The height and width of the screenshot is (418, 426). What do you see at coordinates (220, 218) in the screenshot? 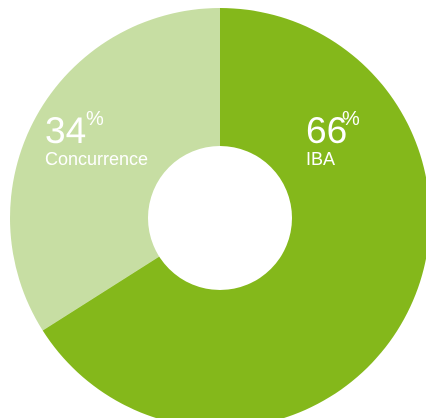
I see `donut-hole` at bounding box center [220, 218].